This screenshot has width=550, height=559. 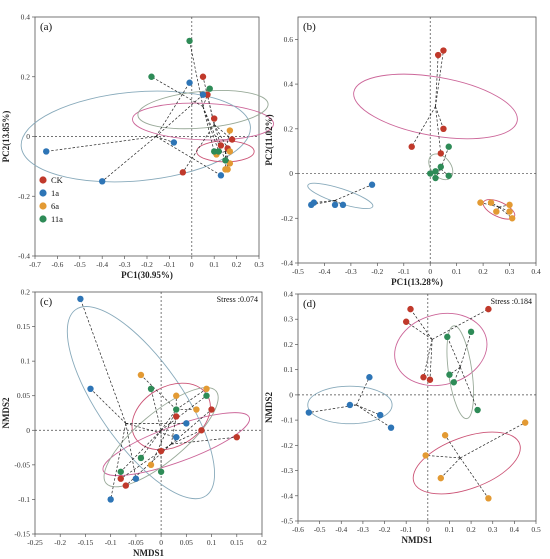 What do you see at coordinates (35, 542) in the screenshot?
I see `x-tick-label: -0.25` at bounding box center [35, 542].